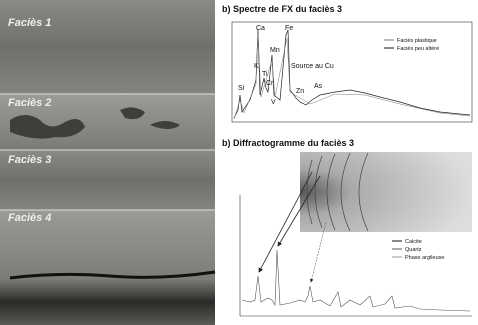  Describe the element at coordinates (260, 28) in the screenshot. I see `peak-label: Ca` at that location.